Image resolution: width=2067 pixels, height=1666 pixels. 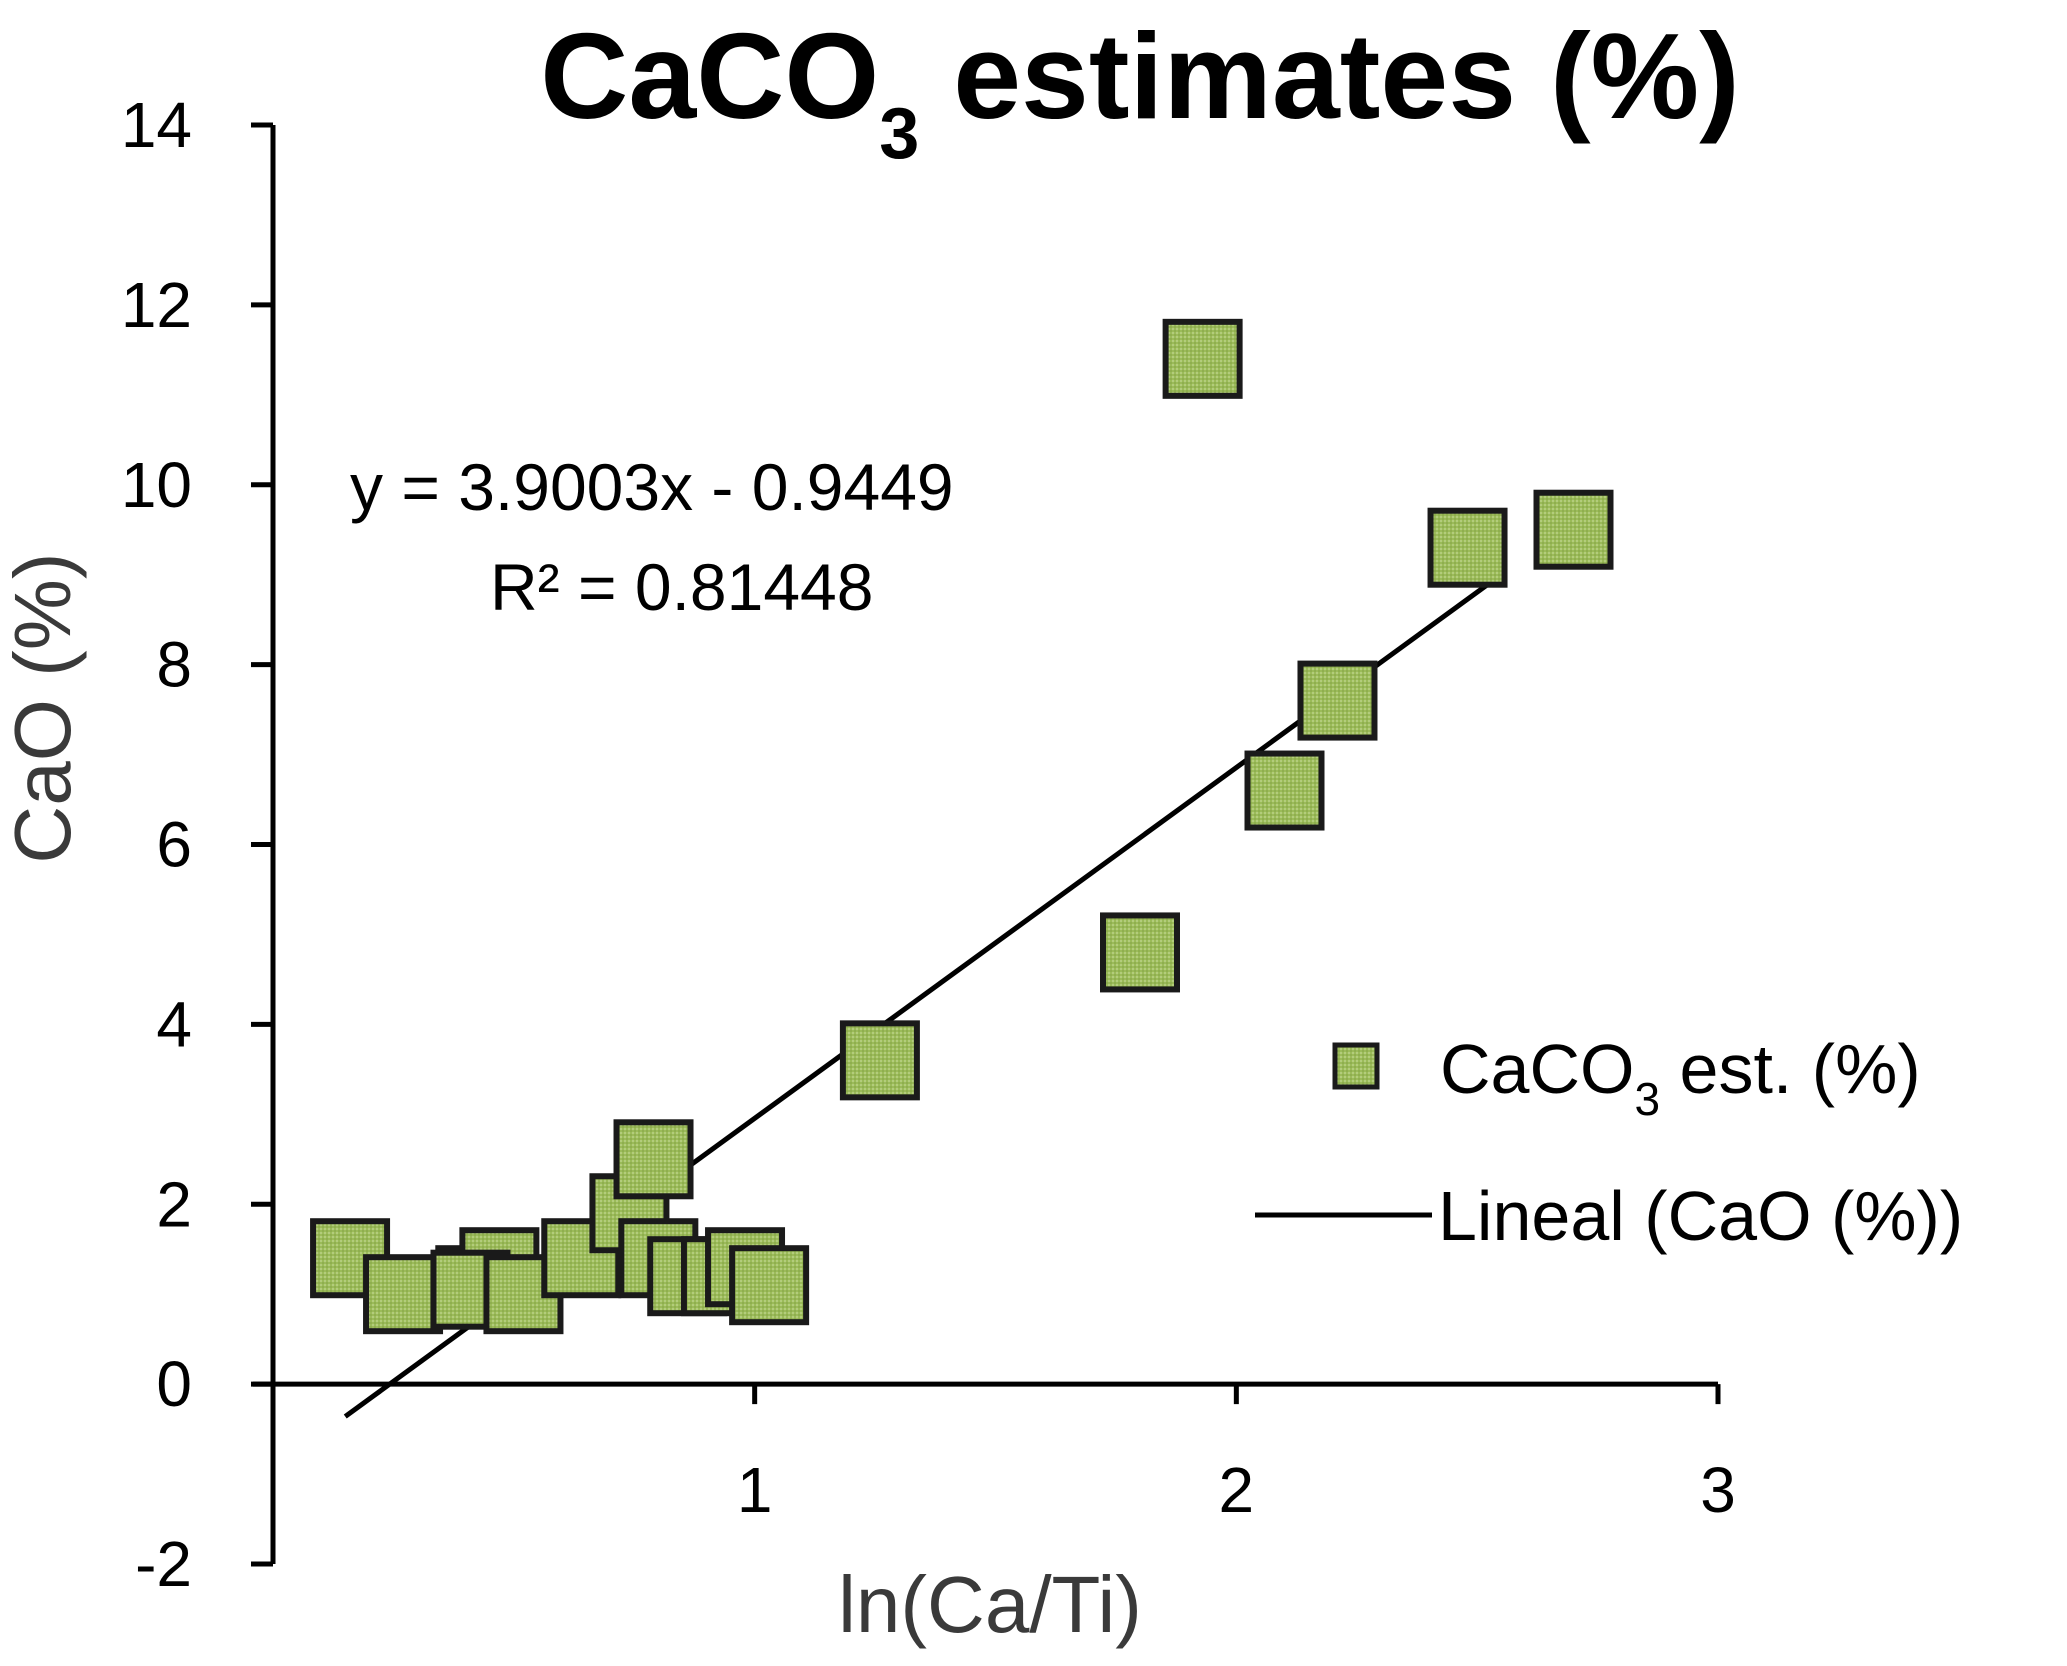 I want to click on x-tick-label: 3, so click(x=1718, y=1490).